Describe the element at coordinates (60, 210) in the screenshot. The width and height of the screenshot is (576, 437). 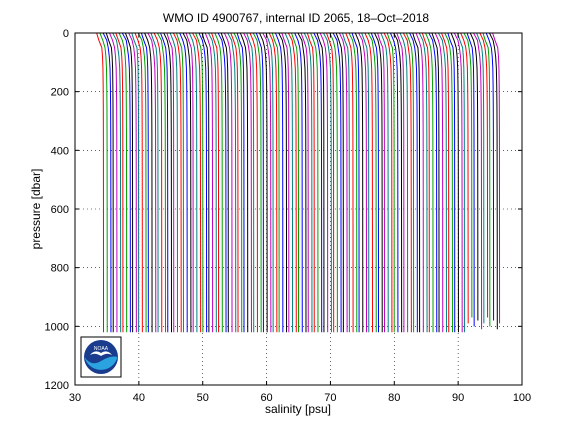
I see `y-tick-label: 600` at that location.